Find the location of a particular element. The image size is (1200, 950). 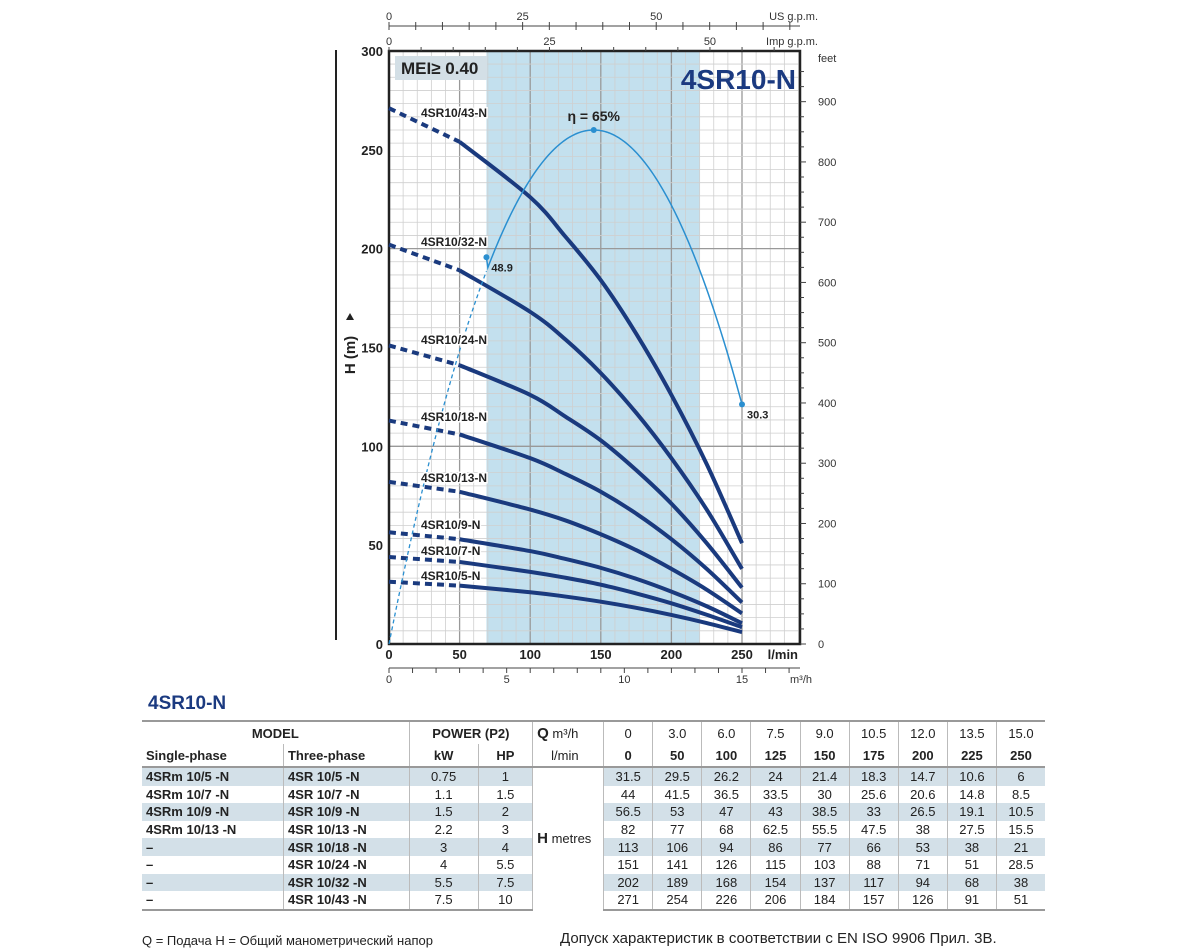

head-value: 184 is located at coordinates (825, 901).